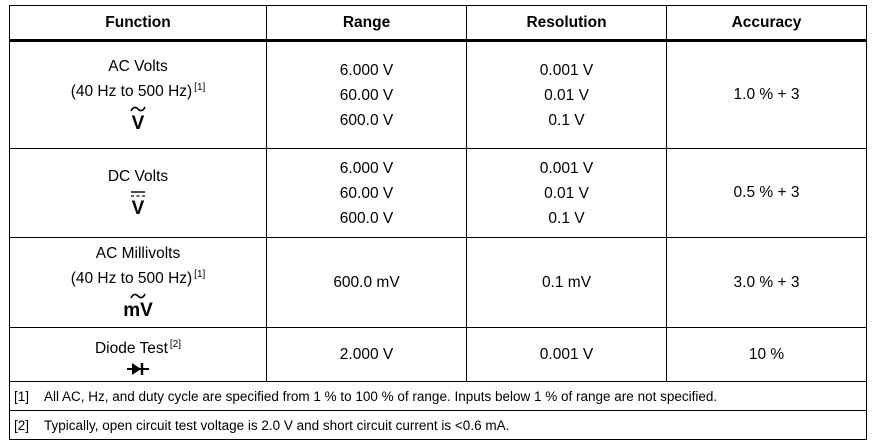  I want to click on resolution-cell: 0.1 mV, so click(566, 282).